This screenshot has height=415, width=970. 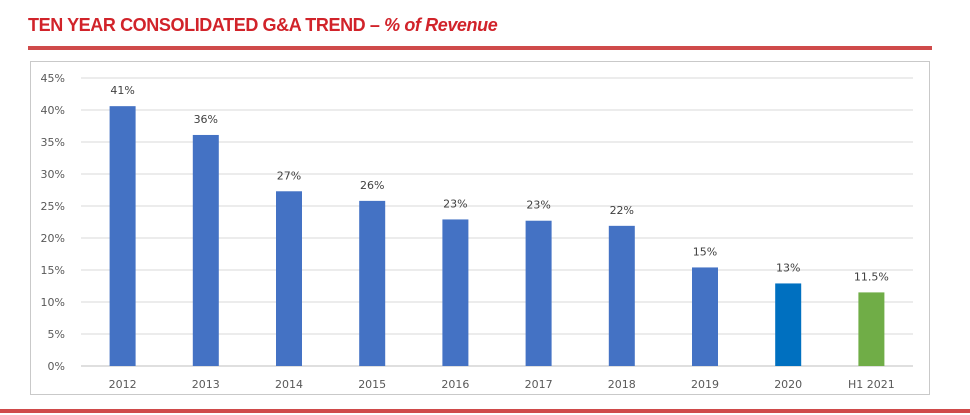 What do you see at coordinates (53, 238) in the screenshot?
I see `y-tick-label: 20%` at bounding box center [53, 238].